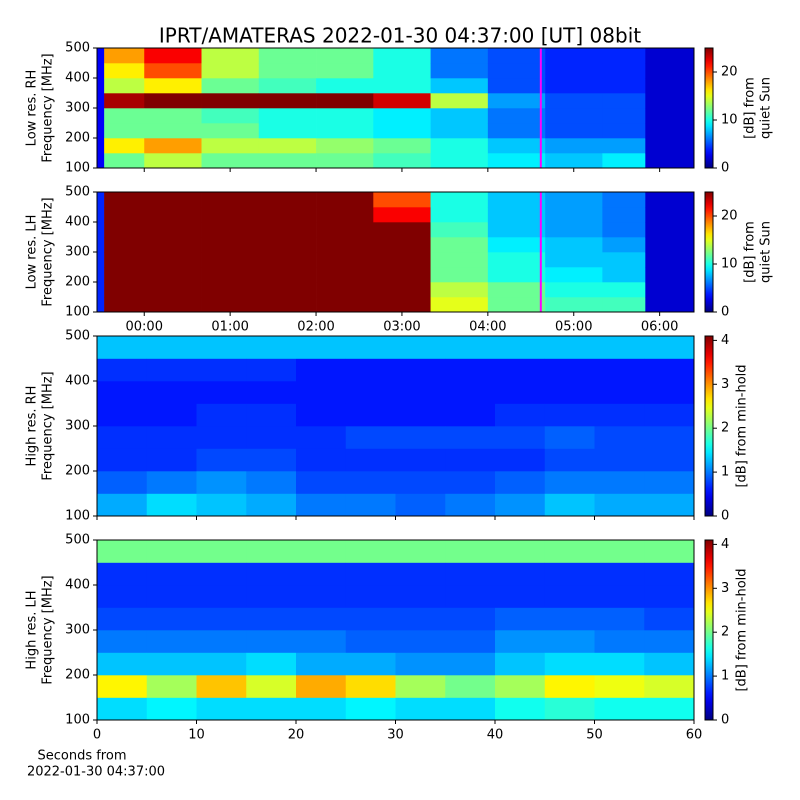 Image resolution: width=800 pixels, height=800 pixels. What do you see at coordinates (81, 756) in the screenshot?
I see `x-axis-label: Seconds from` at bounding box center [81, 756].